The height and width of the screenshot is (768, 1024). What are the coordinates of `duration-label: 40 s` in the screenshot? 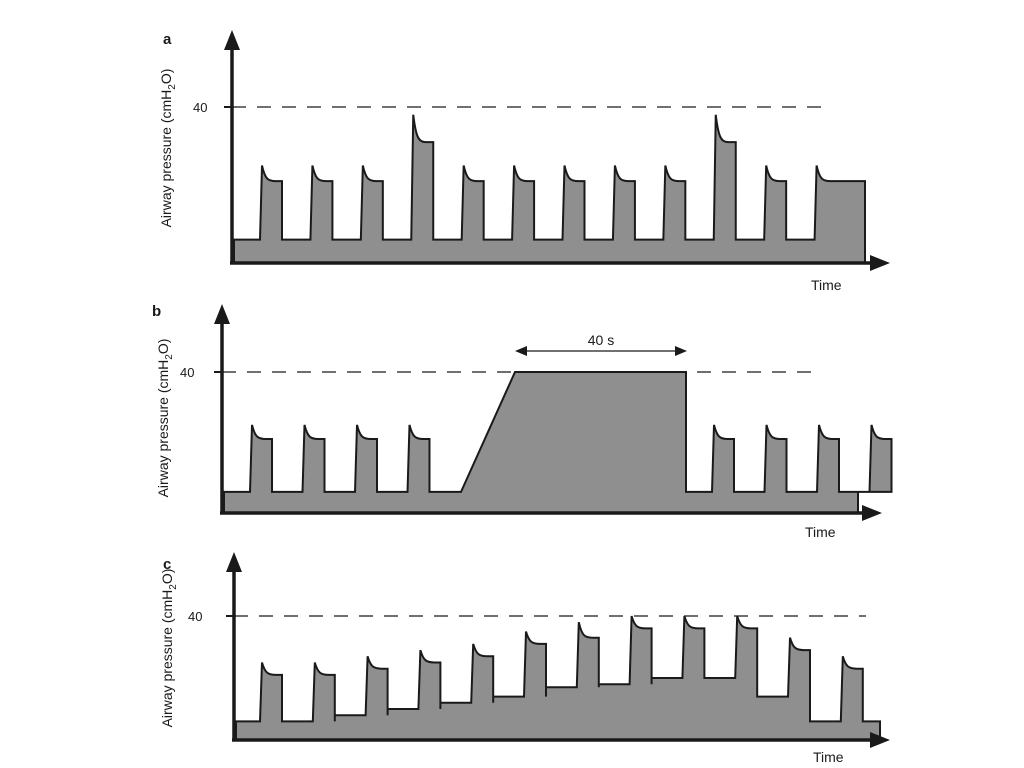 It's located at (601, 340).